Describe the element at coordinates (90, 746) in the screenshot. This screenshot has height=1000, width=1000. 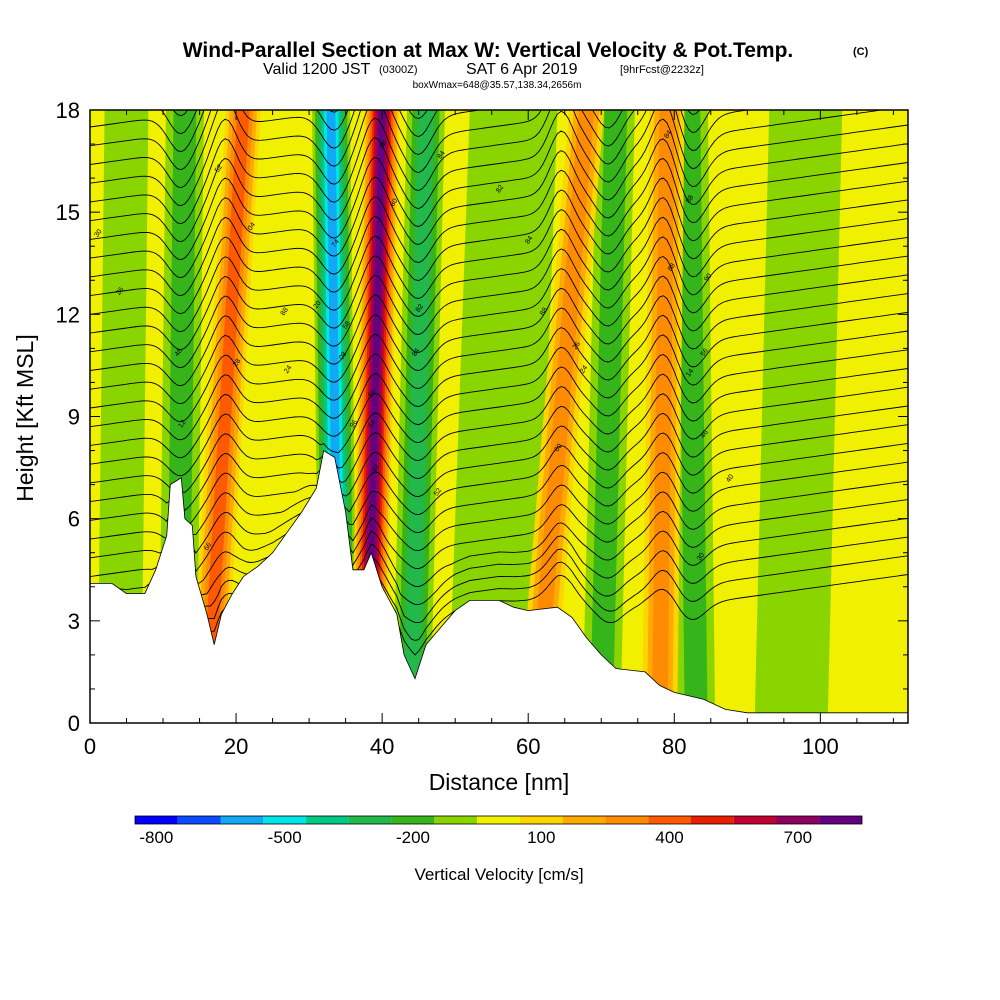
I see `x-tick-label: 0` at that location.